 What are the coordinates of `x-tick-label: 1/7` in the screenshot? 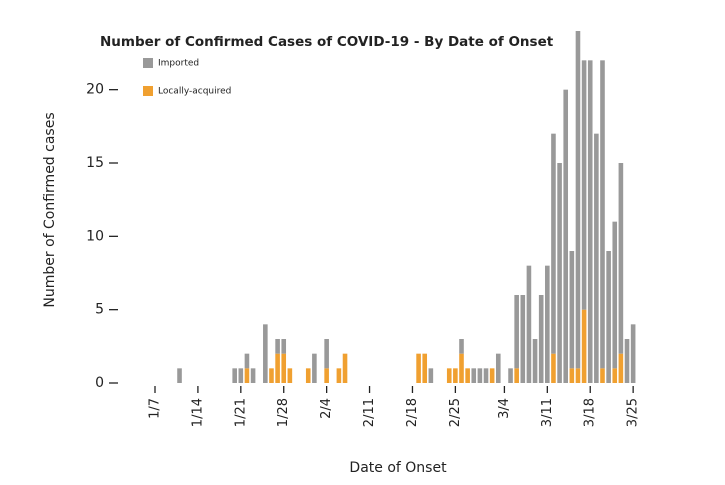 It's located at (155, 408).